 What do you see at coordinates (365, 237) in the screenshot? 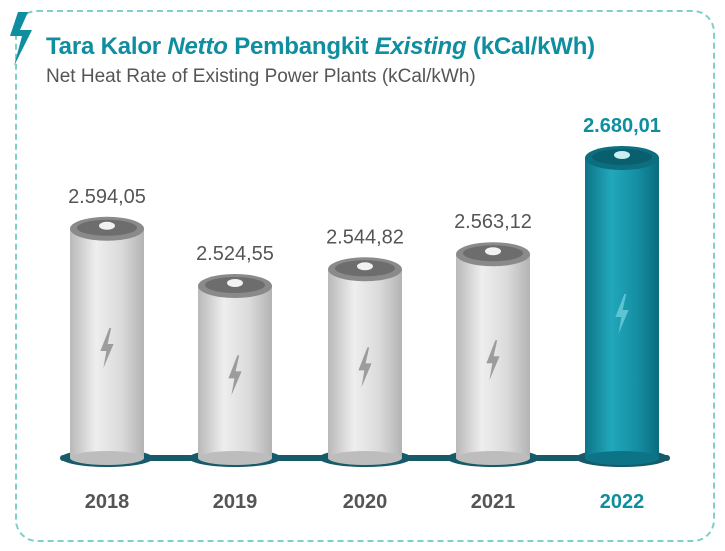
I see `data-label: 2.544,82` at bounding box center [365, 237].